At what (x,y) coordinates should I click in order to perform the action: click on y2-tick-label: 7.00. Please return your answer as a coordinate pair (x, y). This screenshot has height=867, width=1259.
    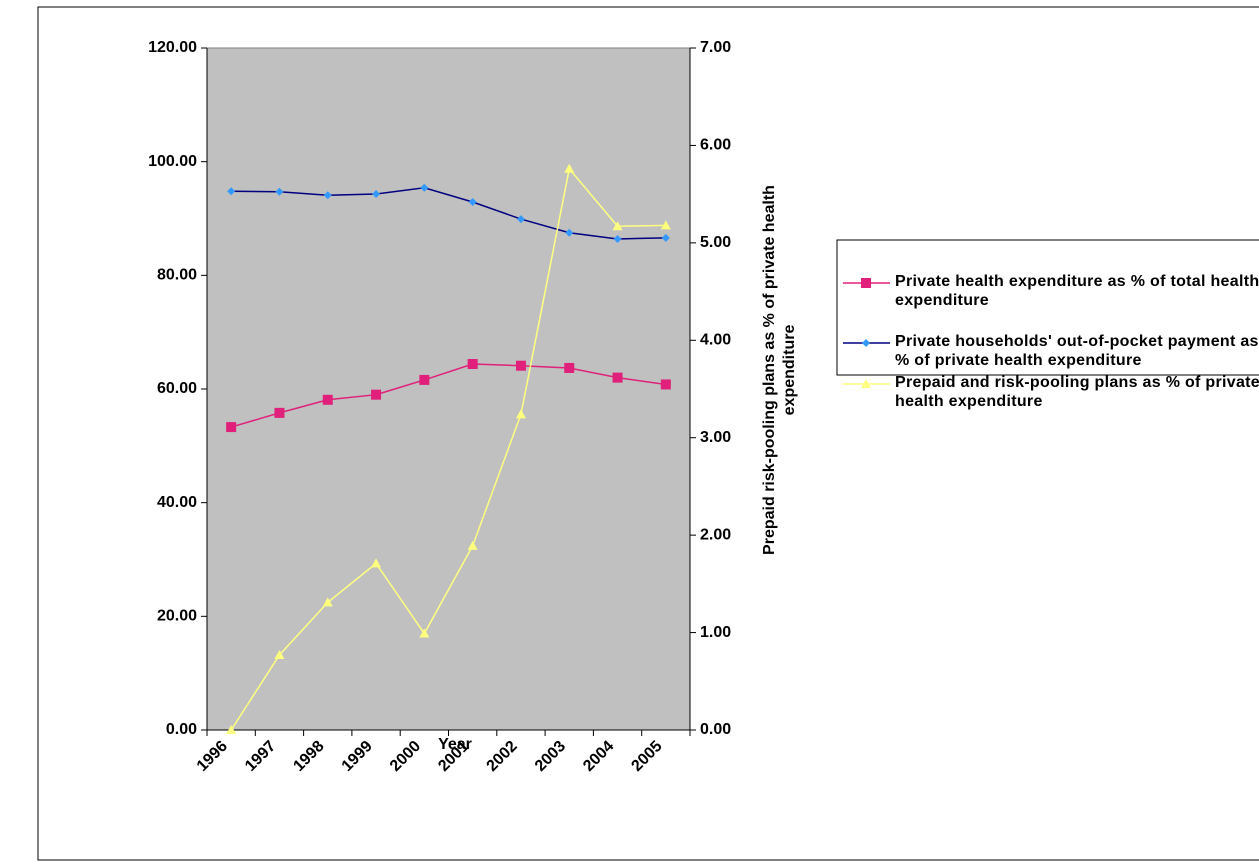
    Looking at the image, I should click on (715, 47).